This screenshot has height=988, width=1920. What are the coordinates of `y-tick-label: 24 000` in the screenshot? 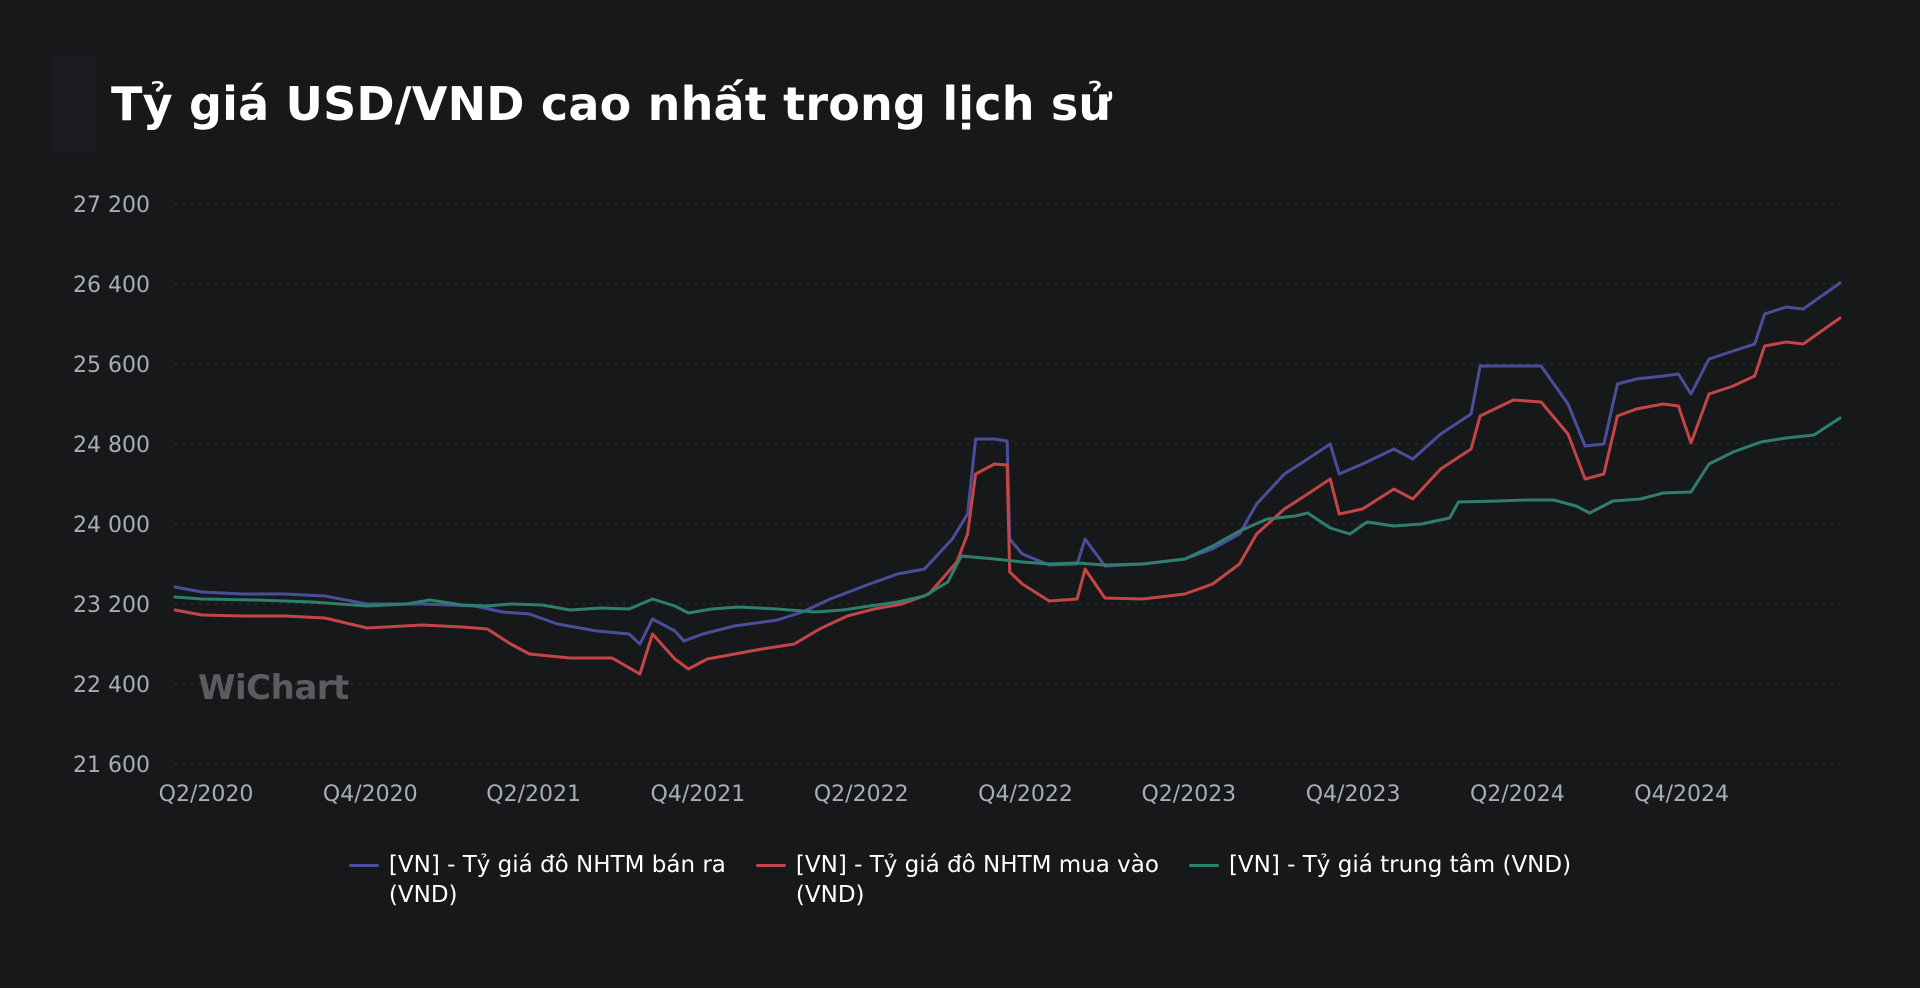 It's located at (111, 525).